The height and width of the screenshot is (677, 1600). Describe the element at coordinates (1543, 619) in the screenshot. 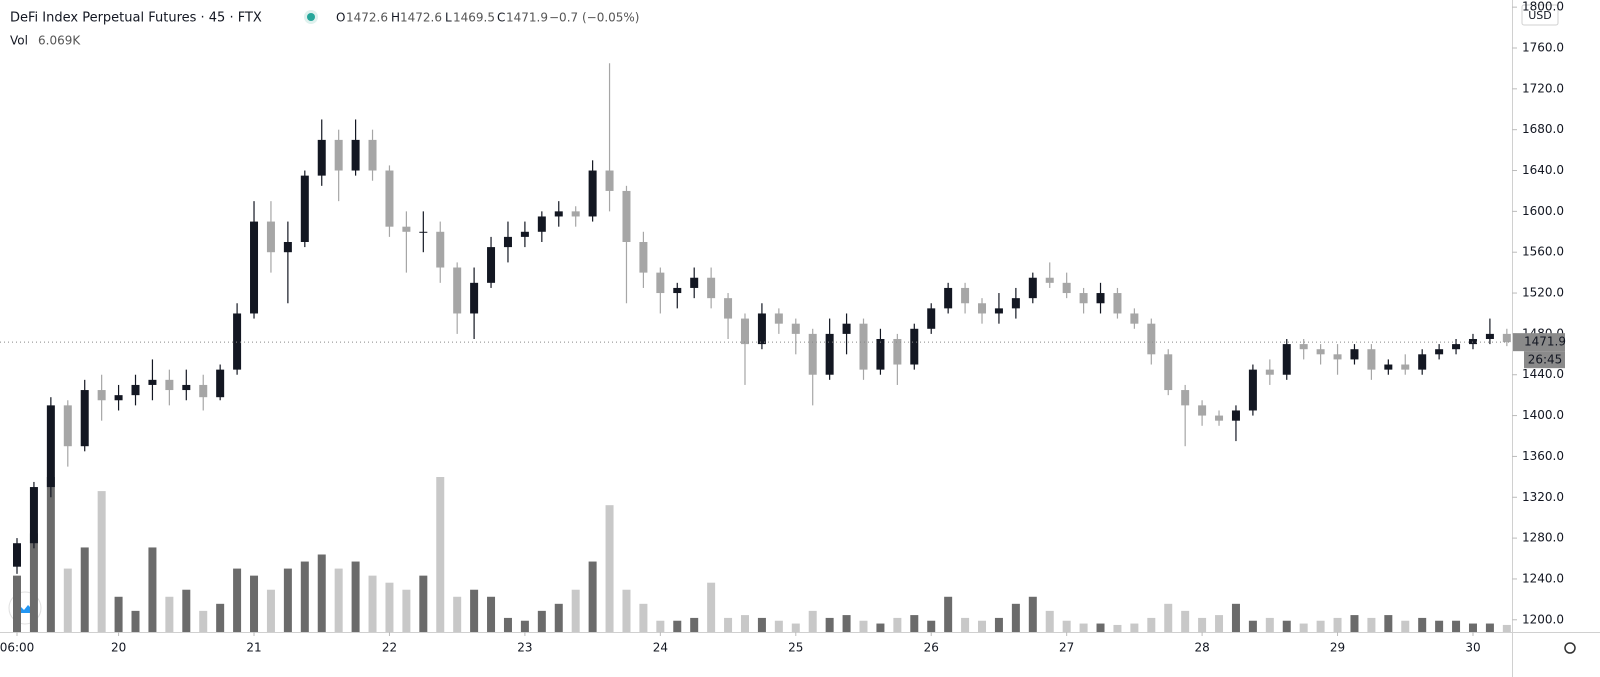

I see `y-tick-label: 1200.0` at that location.